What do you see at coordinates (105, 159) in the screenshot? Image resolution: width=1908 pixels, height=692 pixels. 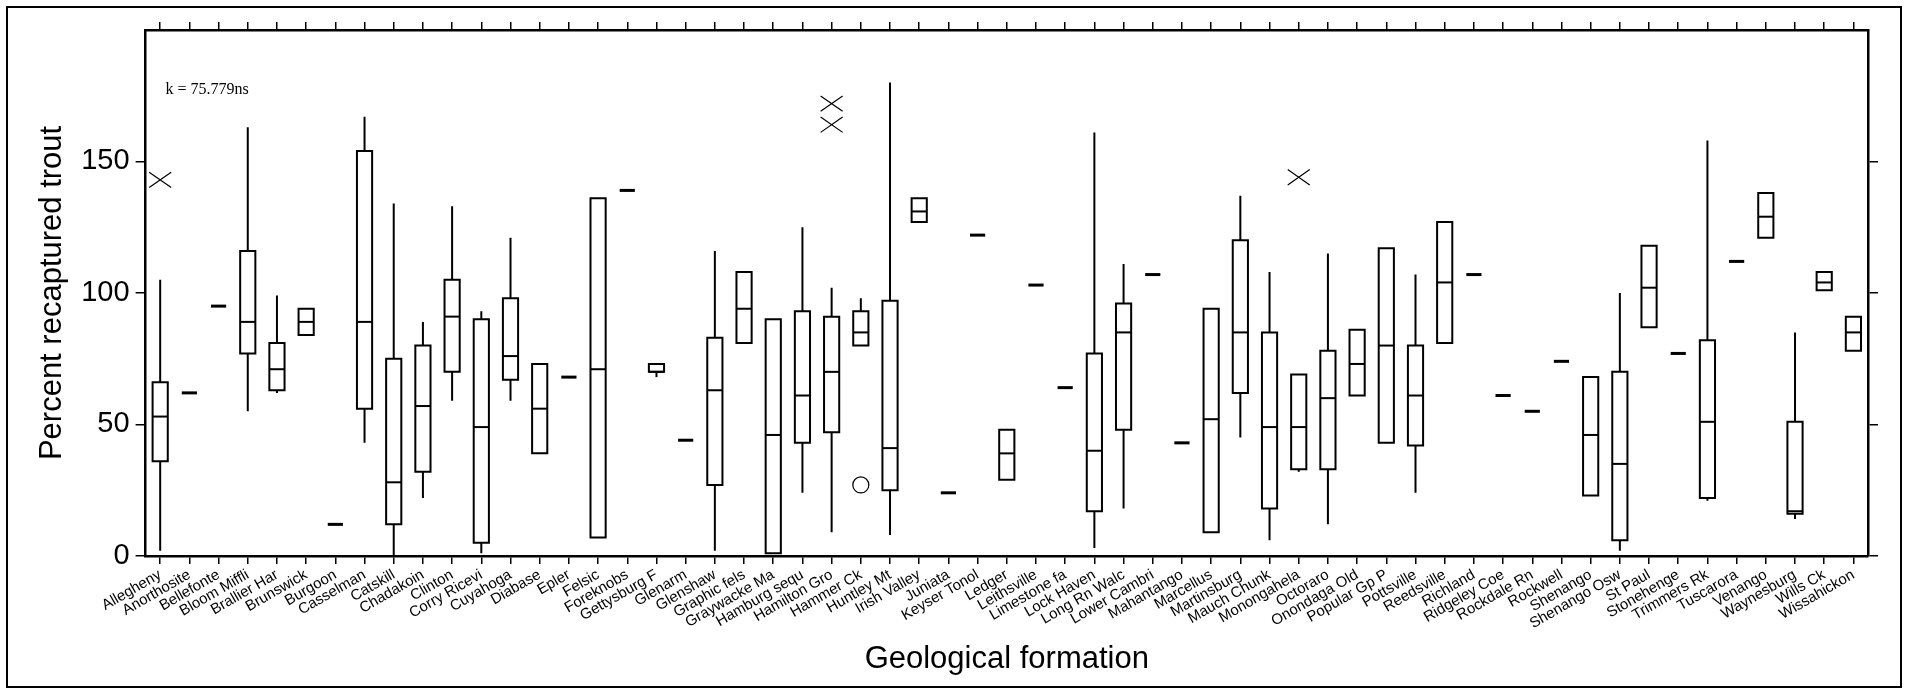 I see `y-tick-label: 150` at bounding box center [105, 159].